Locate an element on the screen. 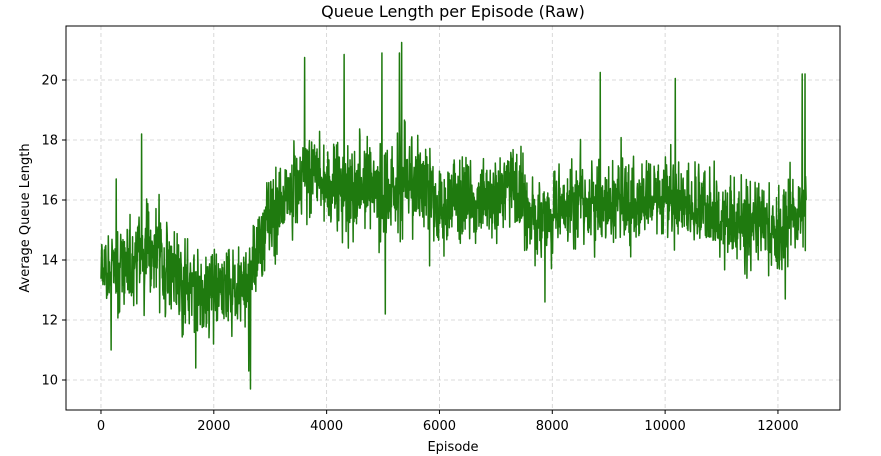 This screenshot has height=456, width=881. x-tick-label: 0 is located at coordinates (101, 426).